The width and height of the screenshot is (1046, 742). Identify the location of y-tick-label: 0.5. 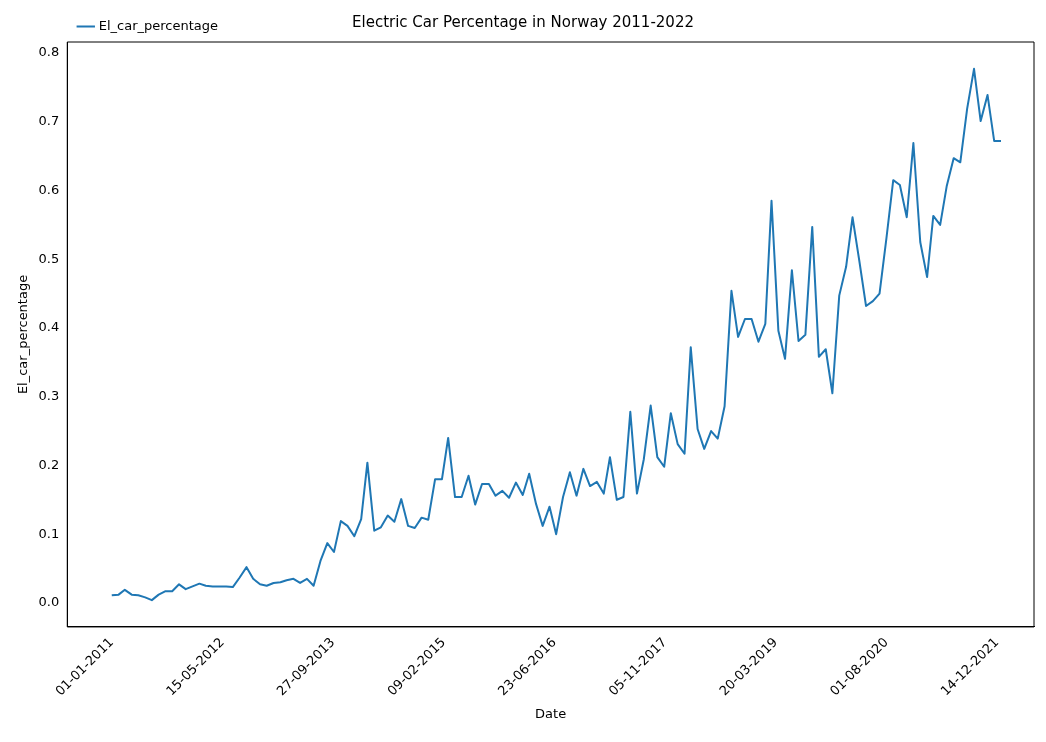
(49, 258).